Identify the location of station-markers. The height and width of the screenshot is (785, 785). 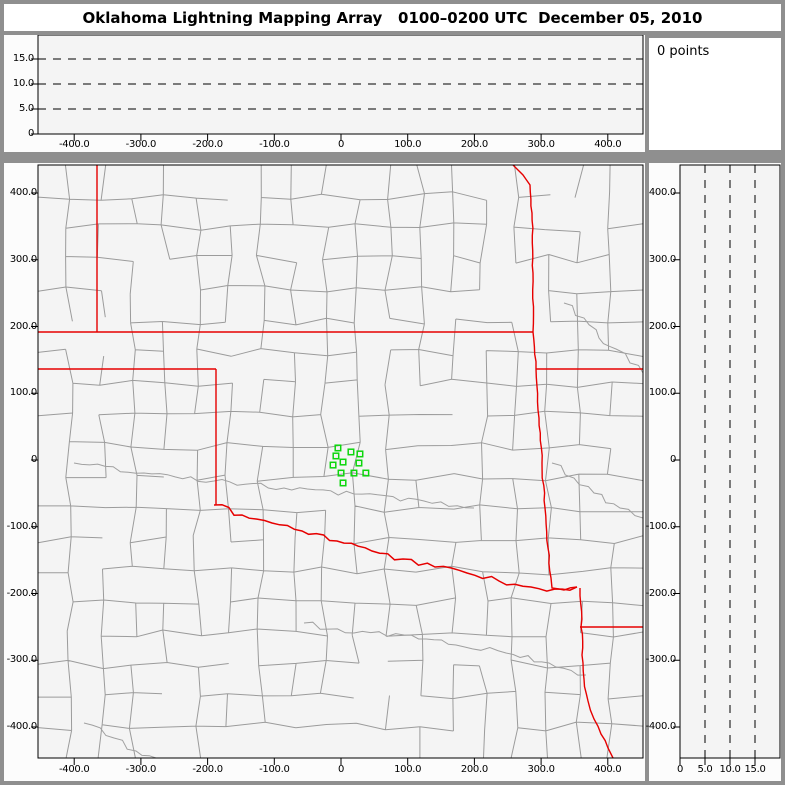
(349, 465).